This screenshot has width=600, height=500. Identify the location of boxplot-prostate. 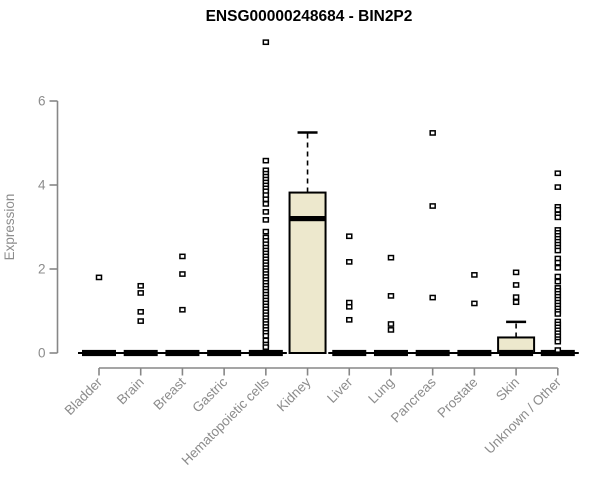
(474, 353).